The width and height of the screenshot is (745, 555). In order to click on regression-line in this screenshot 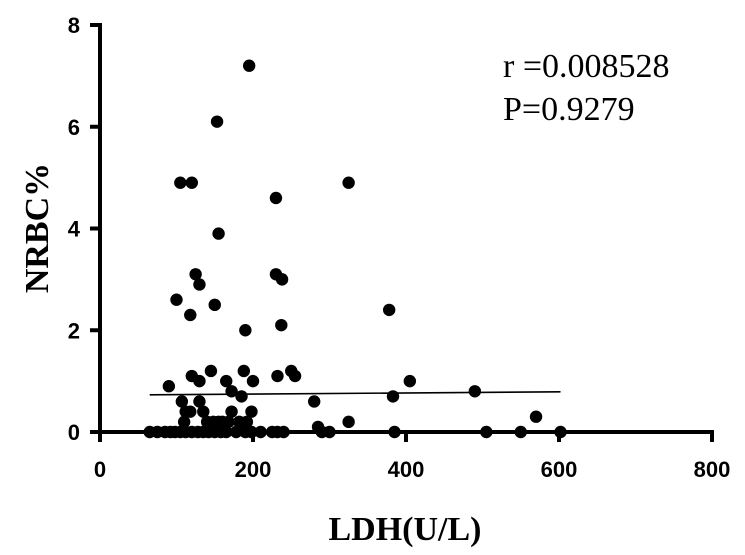, I will do `click(355, 393)`.